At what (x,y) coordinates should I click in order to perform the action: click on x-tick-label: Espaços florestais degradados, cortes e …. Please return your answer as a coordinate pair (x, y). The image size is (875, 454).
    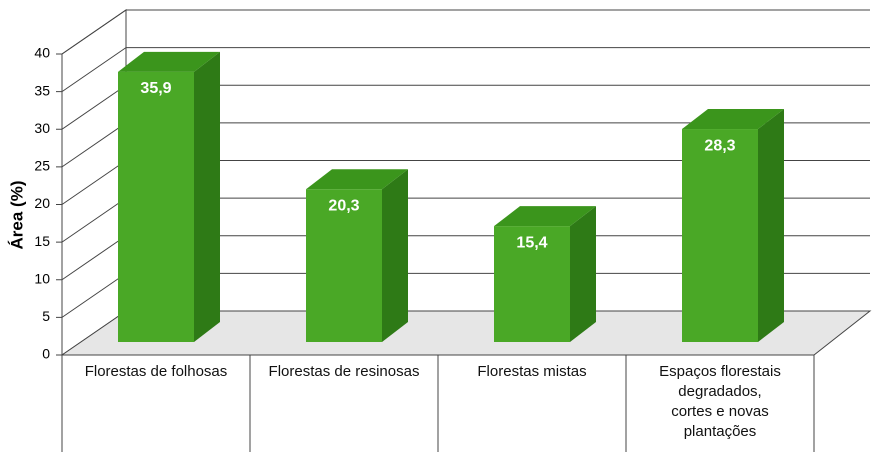
    Looking at the image, I should click on (720, 401).